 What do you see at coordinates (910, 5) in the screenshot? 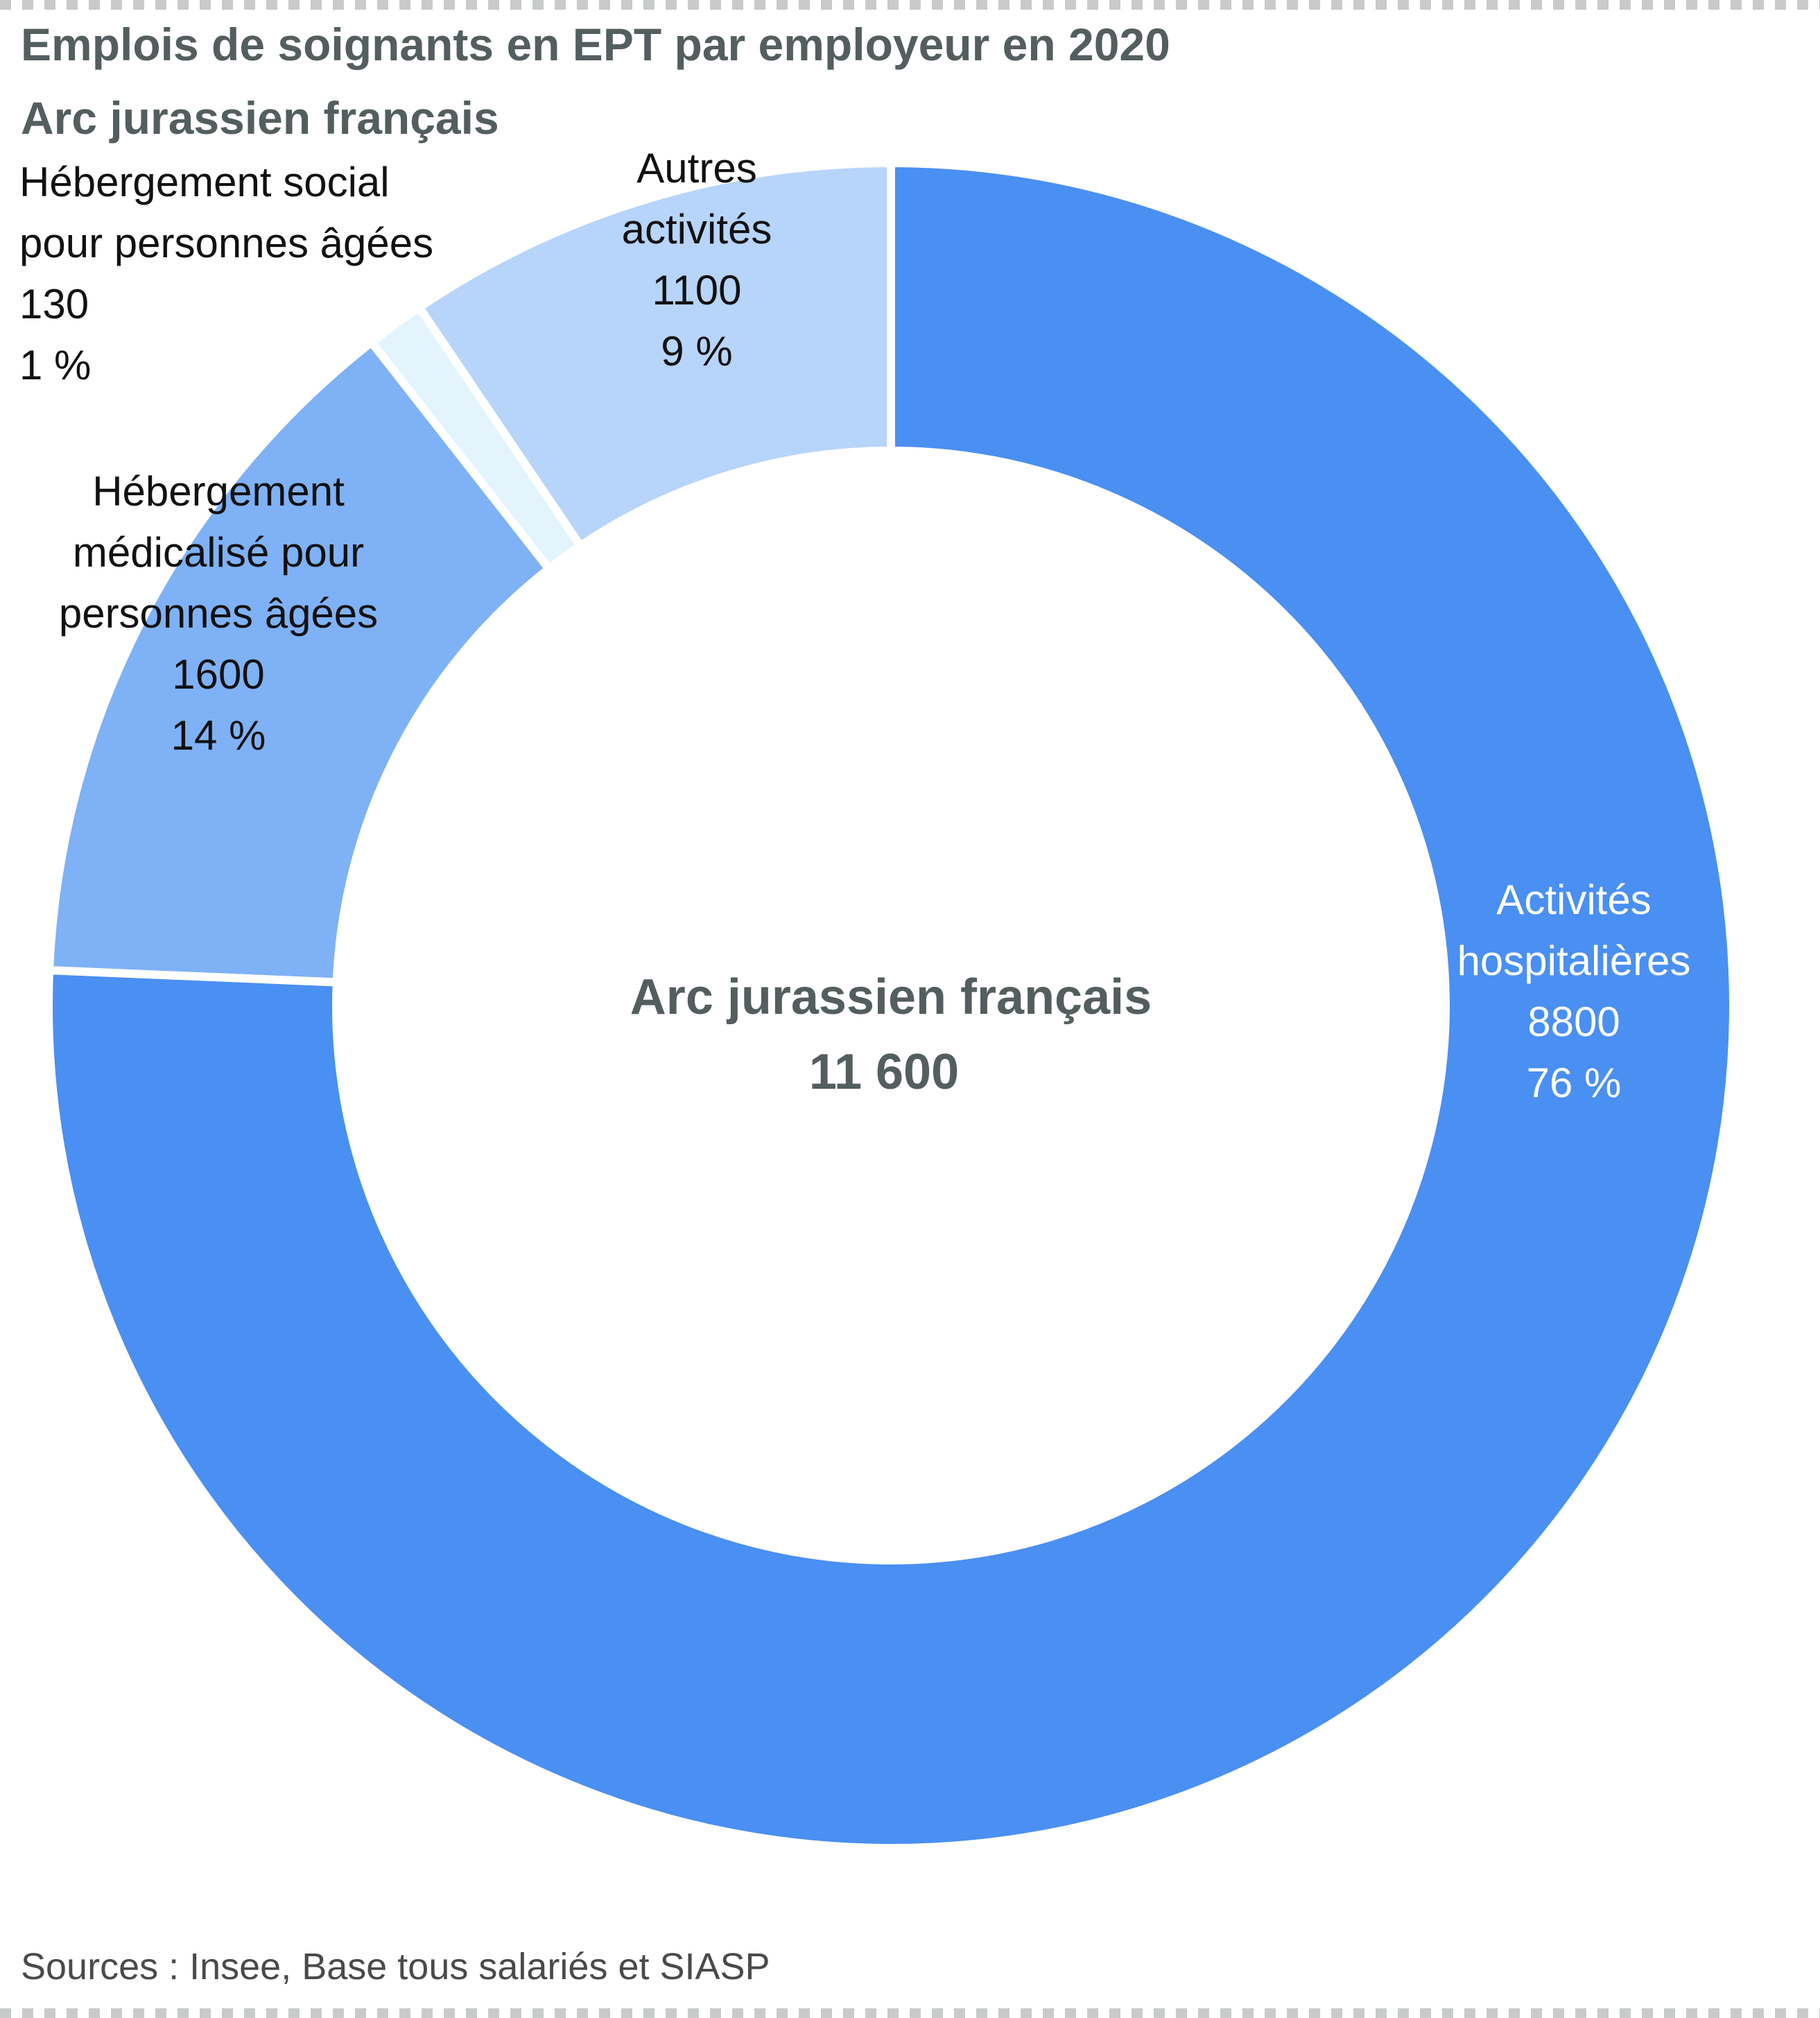
I see `top-border` at bounding box center [910, 5].